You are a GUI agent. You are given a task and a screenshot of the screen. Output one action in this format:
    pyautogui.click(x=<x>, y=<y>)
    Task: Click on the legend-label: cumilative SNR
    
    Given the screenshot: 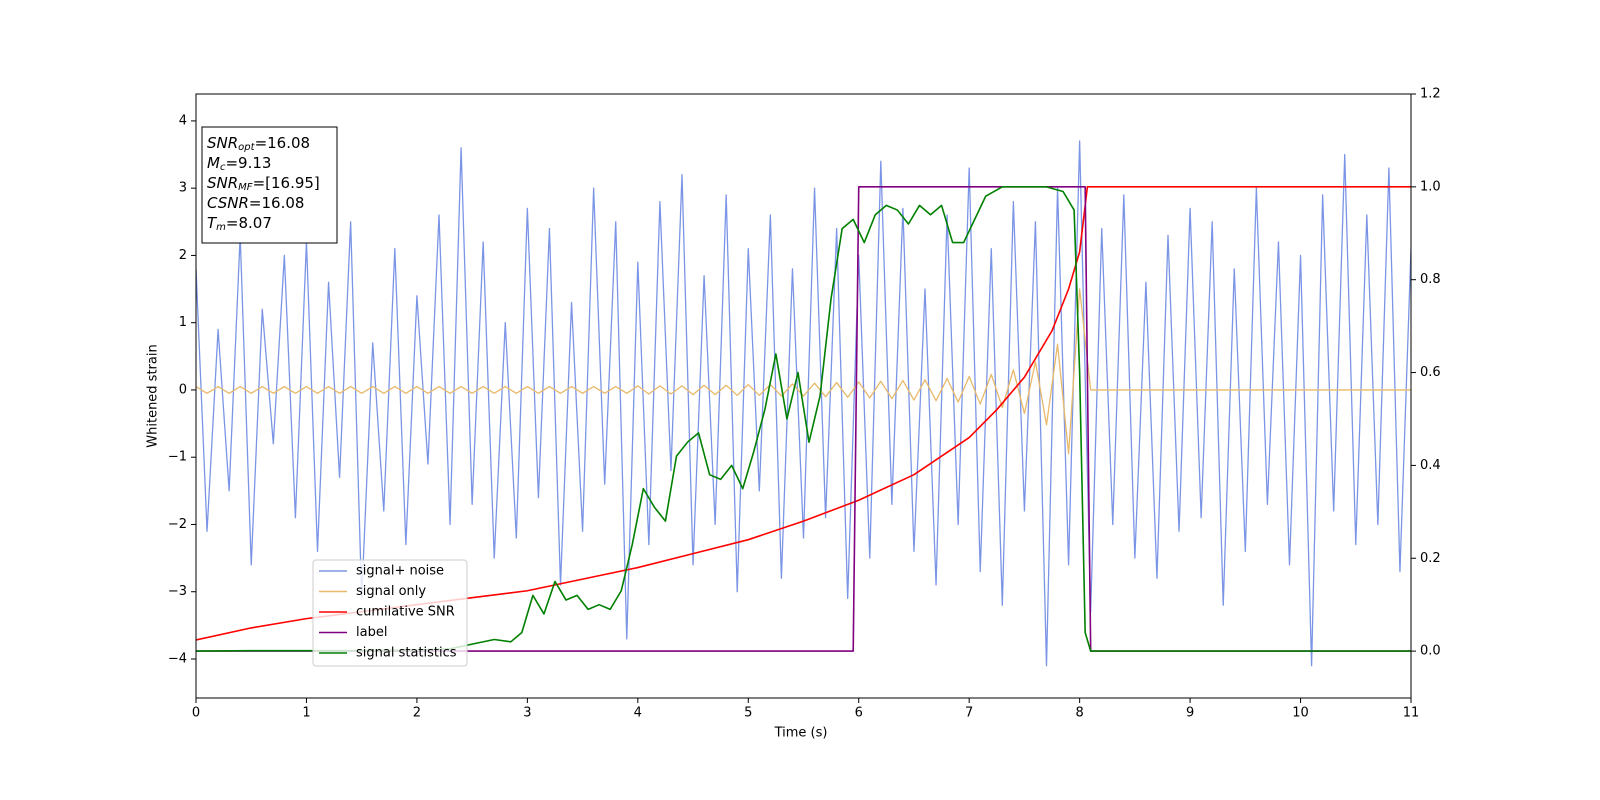 What is the action you would take?
    pyautogui.click(x=405, y=612)
    